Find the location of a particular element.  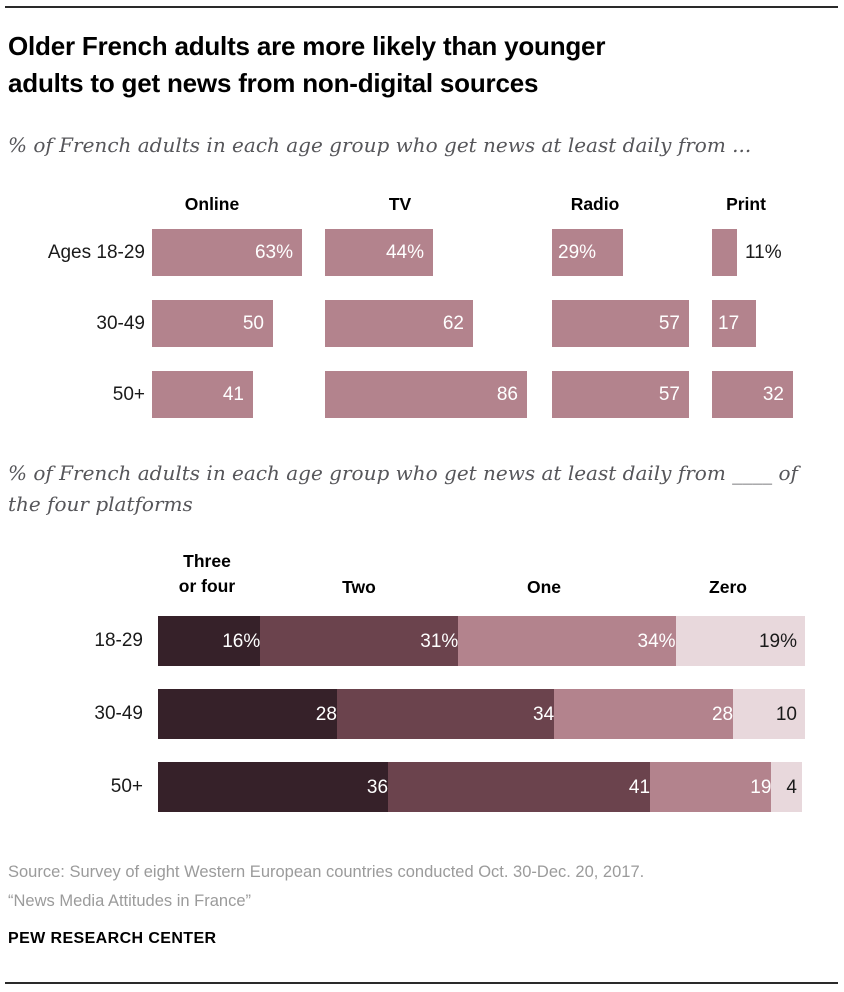

brand-label: PEW RESEARCH CENTER is located at coordinates (112, 938).